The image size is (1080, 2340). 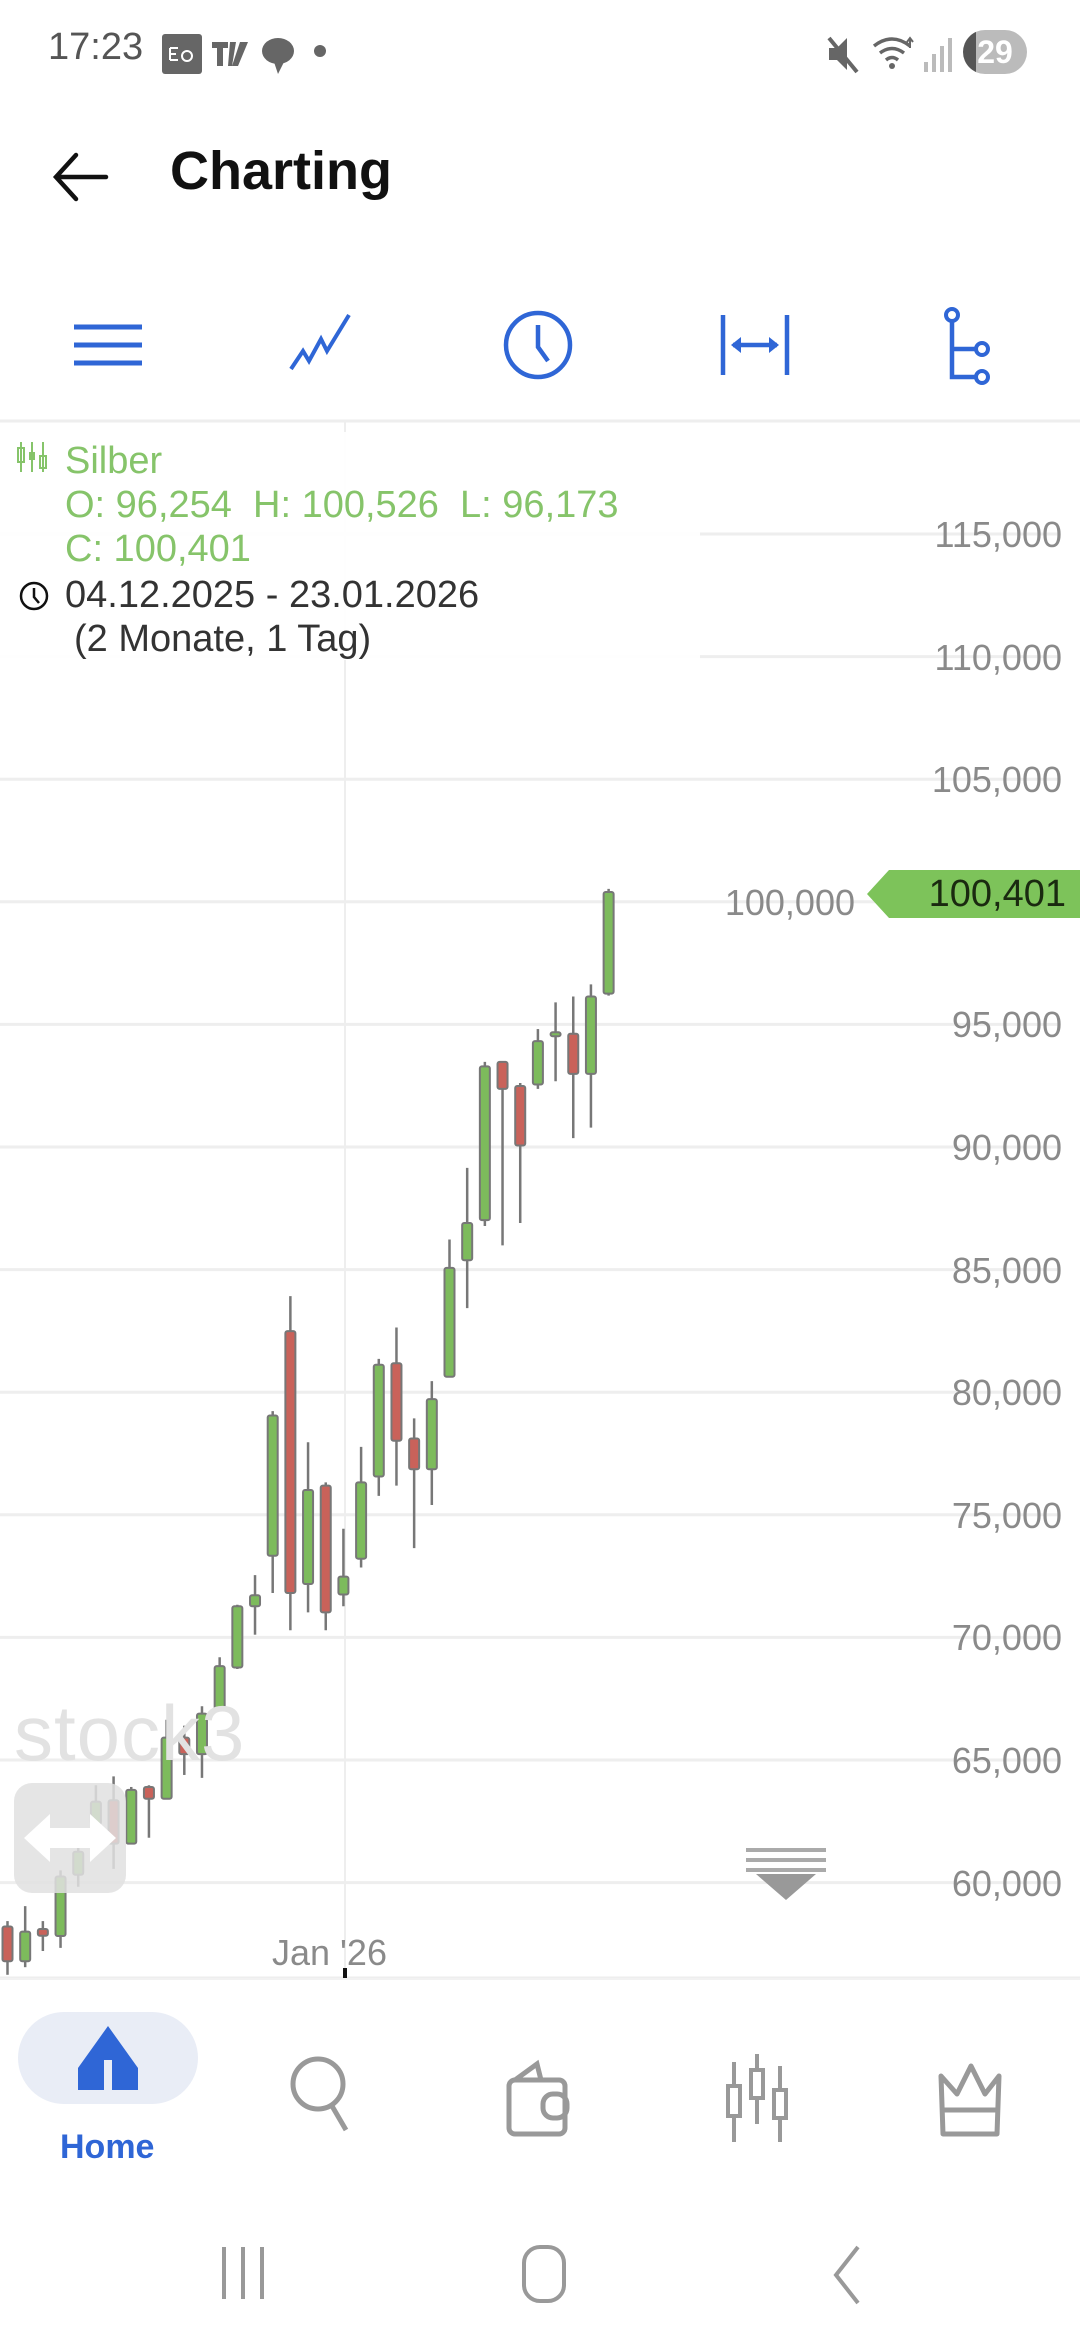 What do you see at coordinates (342, 505) in the screenshot?
I see `ohlc-values: O: 96,254 H: 100,526 L: 96,173` at bounding box center [342, 505].